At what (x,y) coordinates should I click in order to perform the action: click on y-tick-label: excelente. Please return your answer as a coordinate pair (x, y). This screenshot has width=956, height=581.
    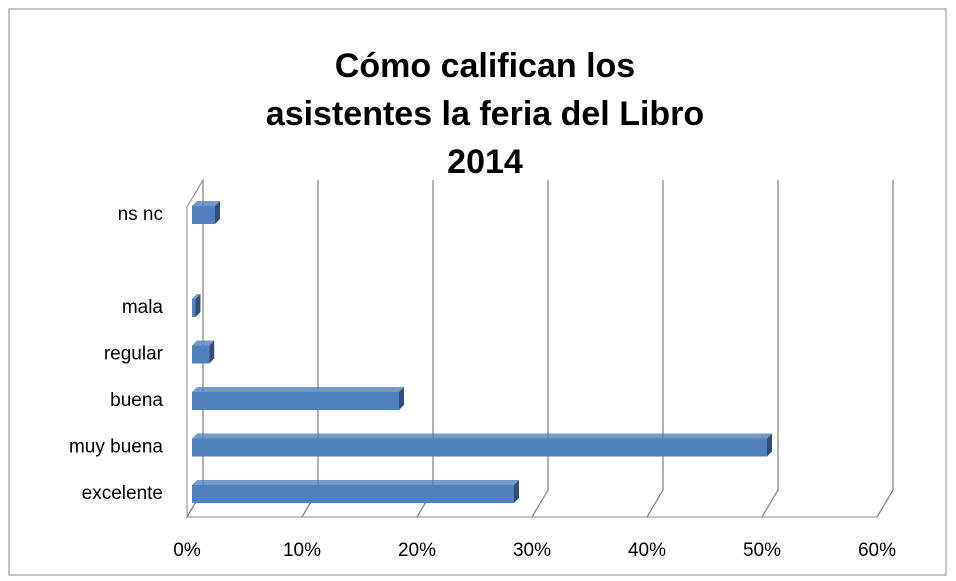
    Looking at the image, I should click on (122, 493).